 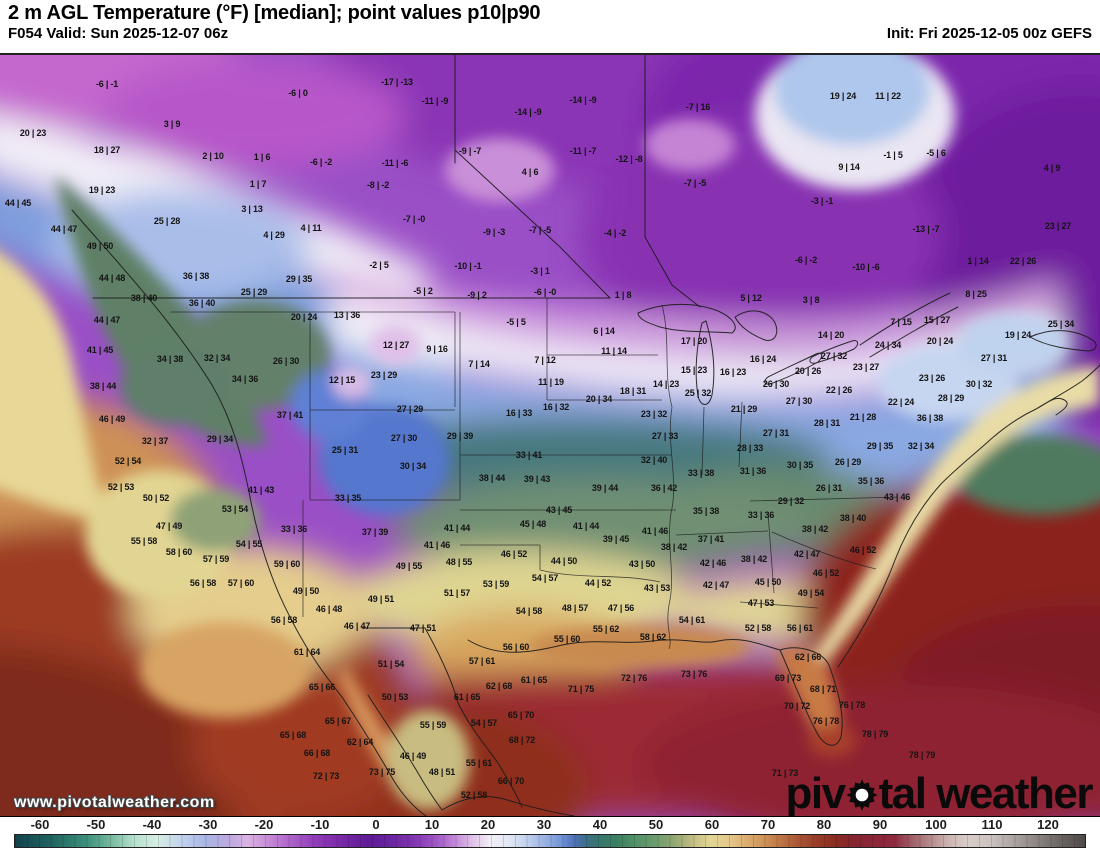 What do you see at coordinates (414, 219) in the screenshot?
I see `point-value: -7 | -0` at bounding box center [414, 219].